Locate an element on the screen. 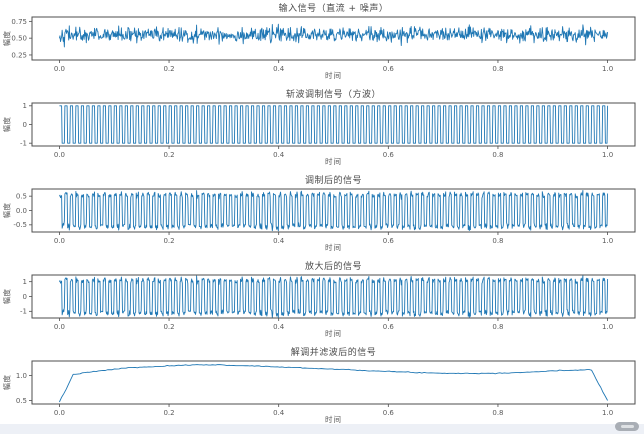 The height and width of the screenshot is (434, 644). input-signal-plot: 0.0 0.2 0.4 0.6 0.8 1.0 0.25 0.50 0.75 is located at coordinates (323, 44).